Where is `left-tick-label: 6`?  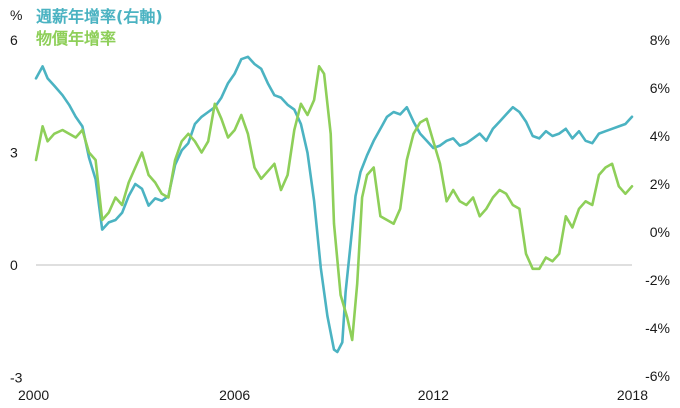
left-tick-label: 6 is located at coordinates (14, 40).